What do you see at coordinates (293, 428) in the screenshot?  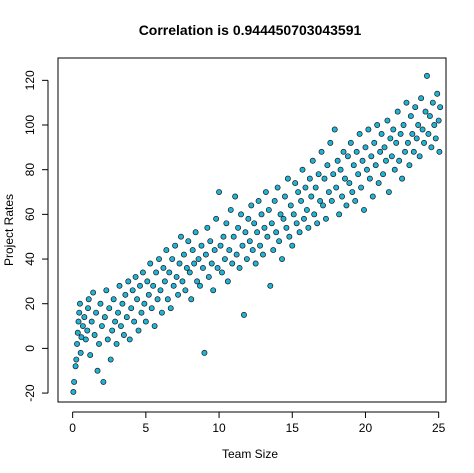 I see `x-tick-label: 15` at bounding box center [293, 428].